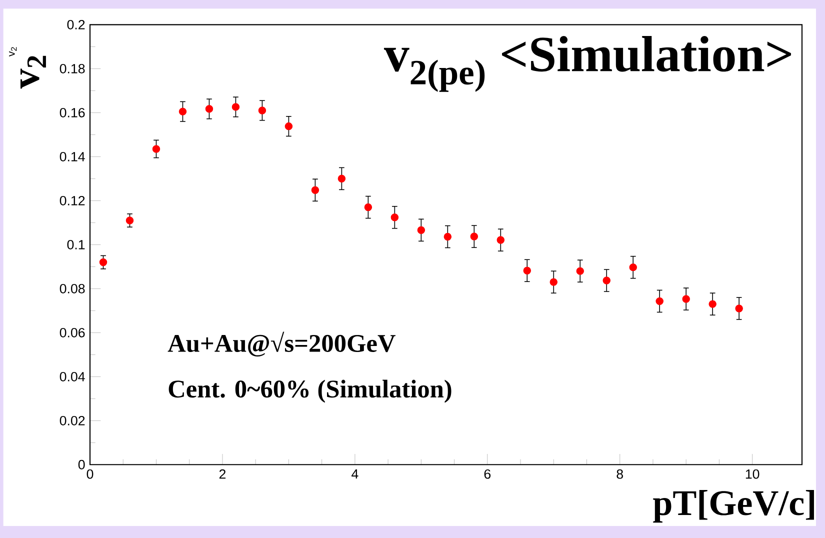 This screenshot has height=538, width=825. What do you see at coordinates (619, 474) in the screenshot?
I see `x-tick-label: 8` at bounding box center [619, 474].